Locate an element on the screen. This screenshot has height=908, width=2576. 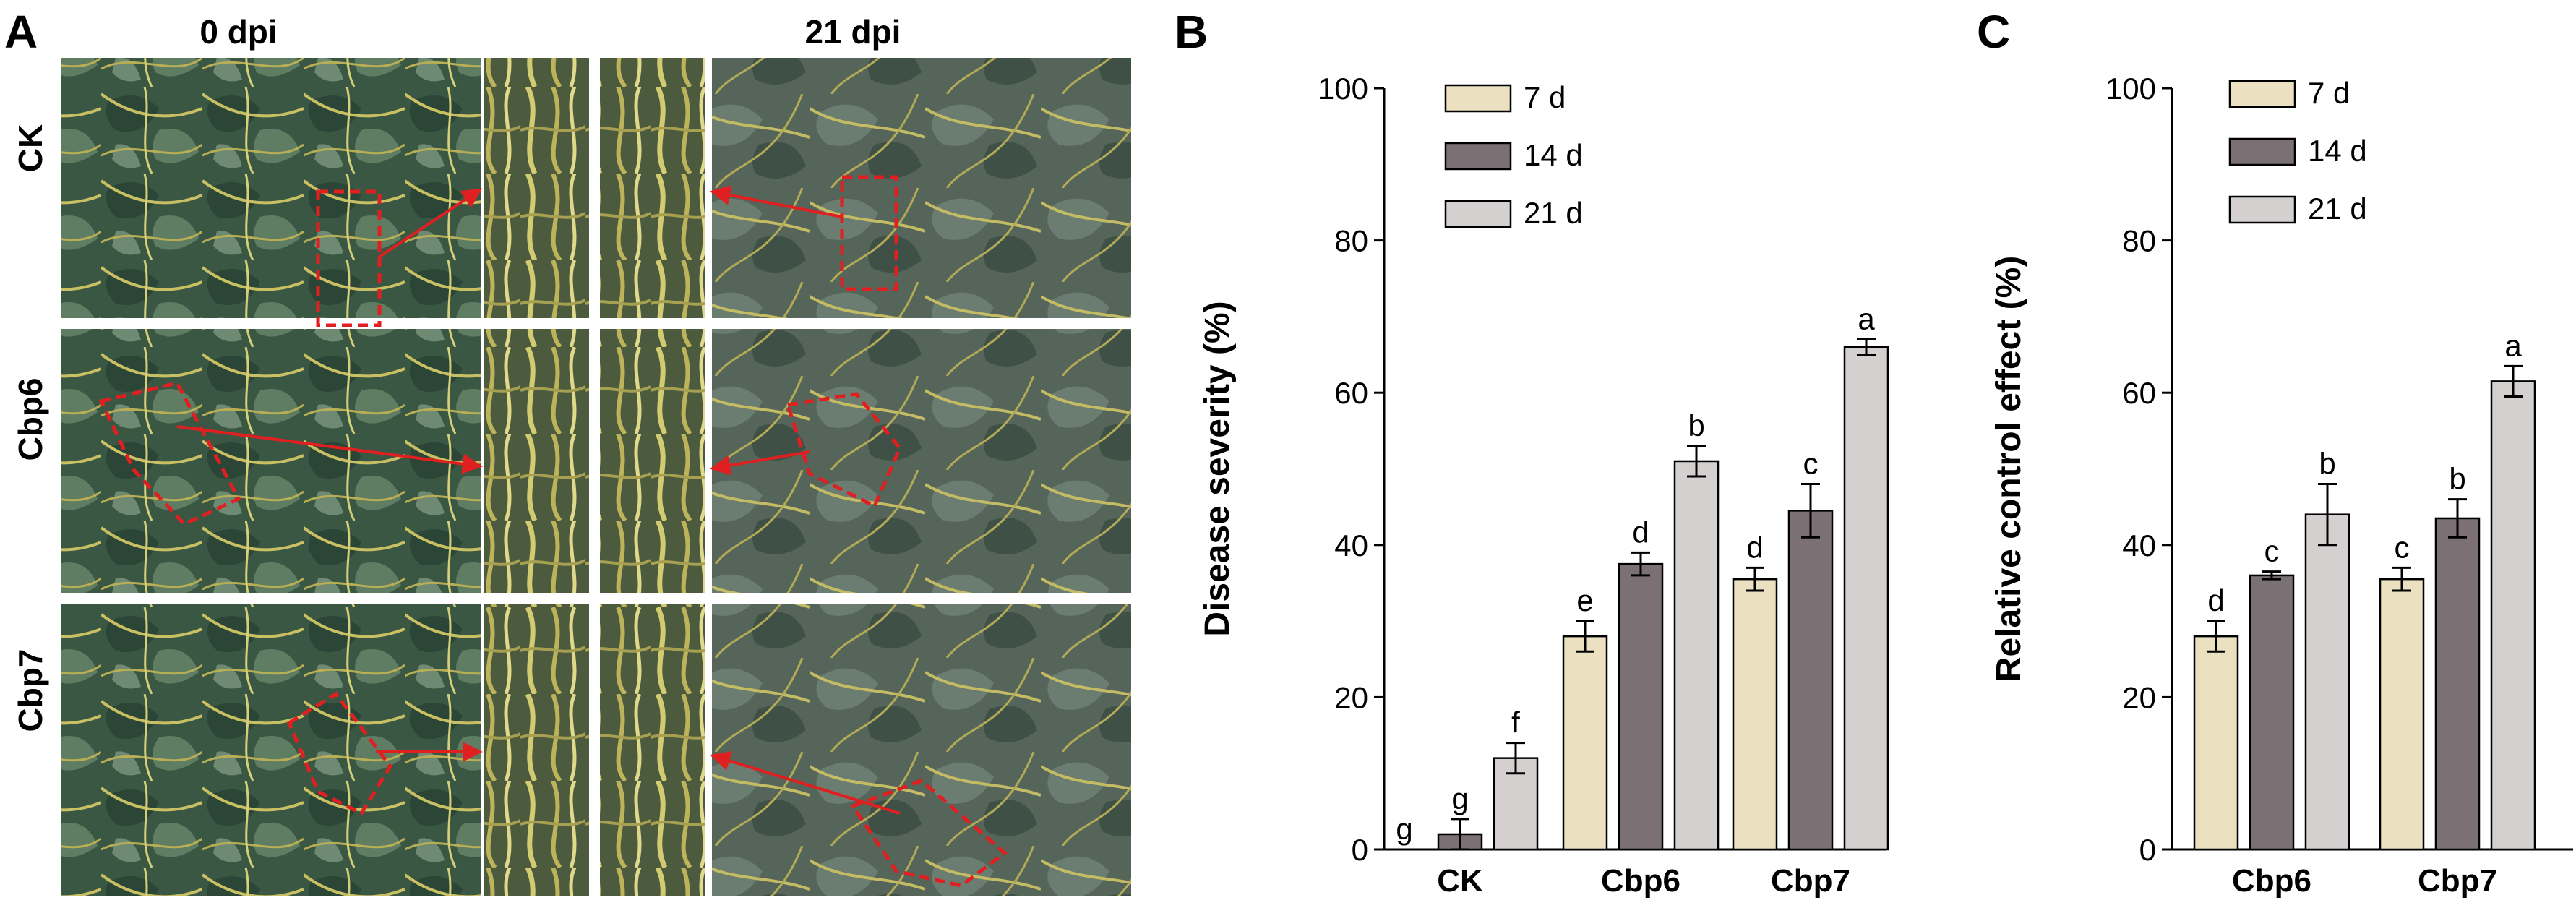
zoom-cbp6-21dpi is located at coordinates (653, 461).